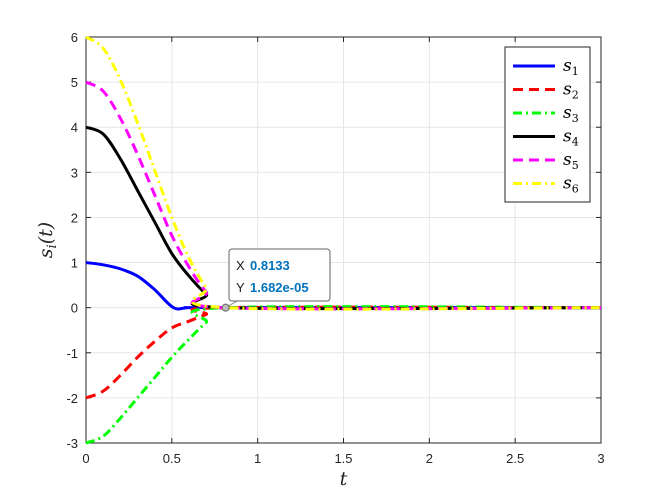 Image resolution: width=664 pixels, height=498 pixels. Describe the element at coordinates (515, 458) in the screenshot. I see `x-tick-label: 2.5` at that location.